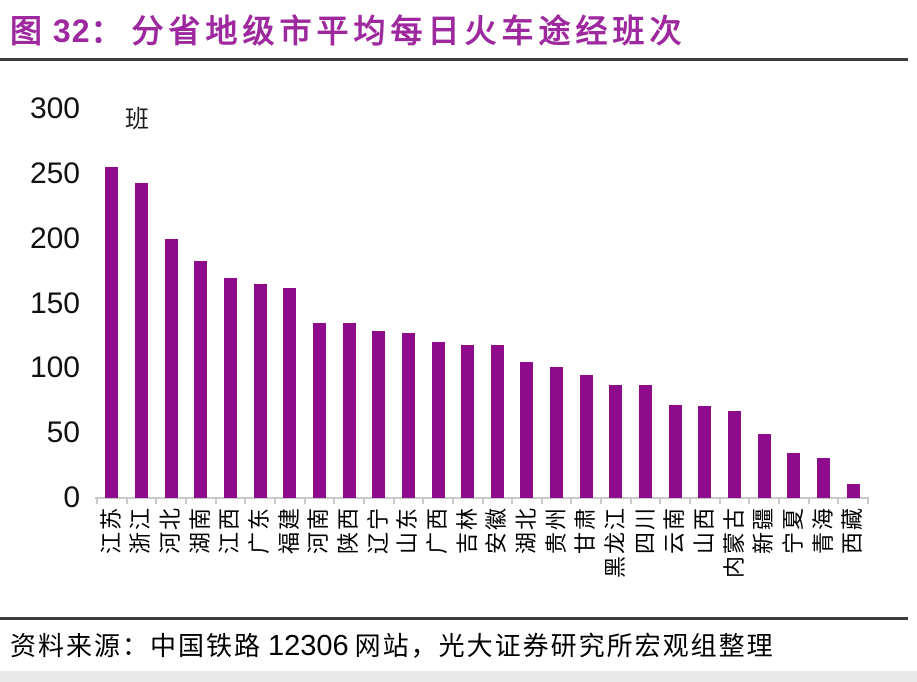  Describe the element at coordinates (320, 562) in the screenshot. I see `x-axis-label-河南: 河南` at that location.